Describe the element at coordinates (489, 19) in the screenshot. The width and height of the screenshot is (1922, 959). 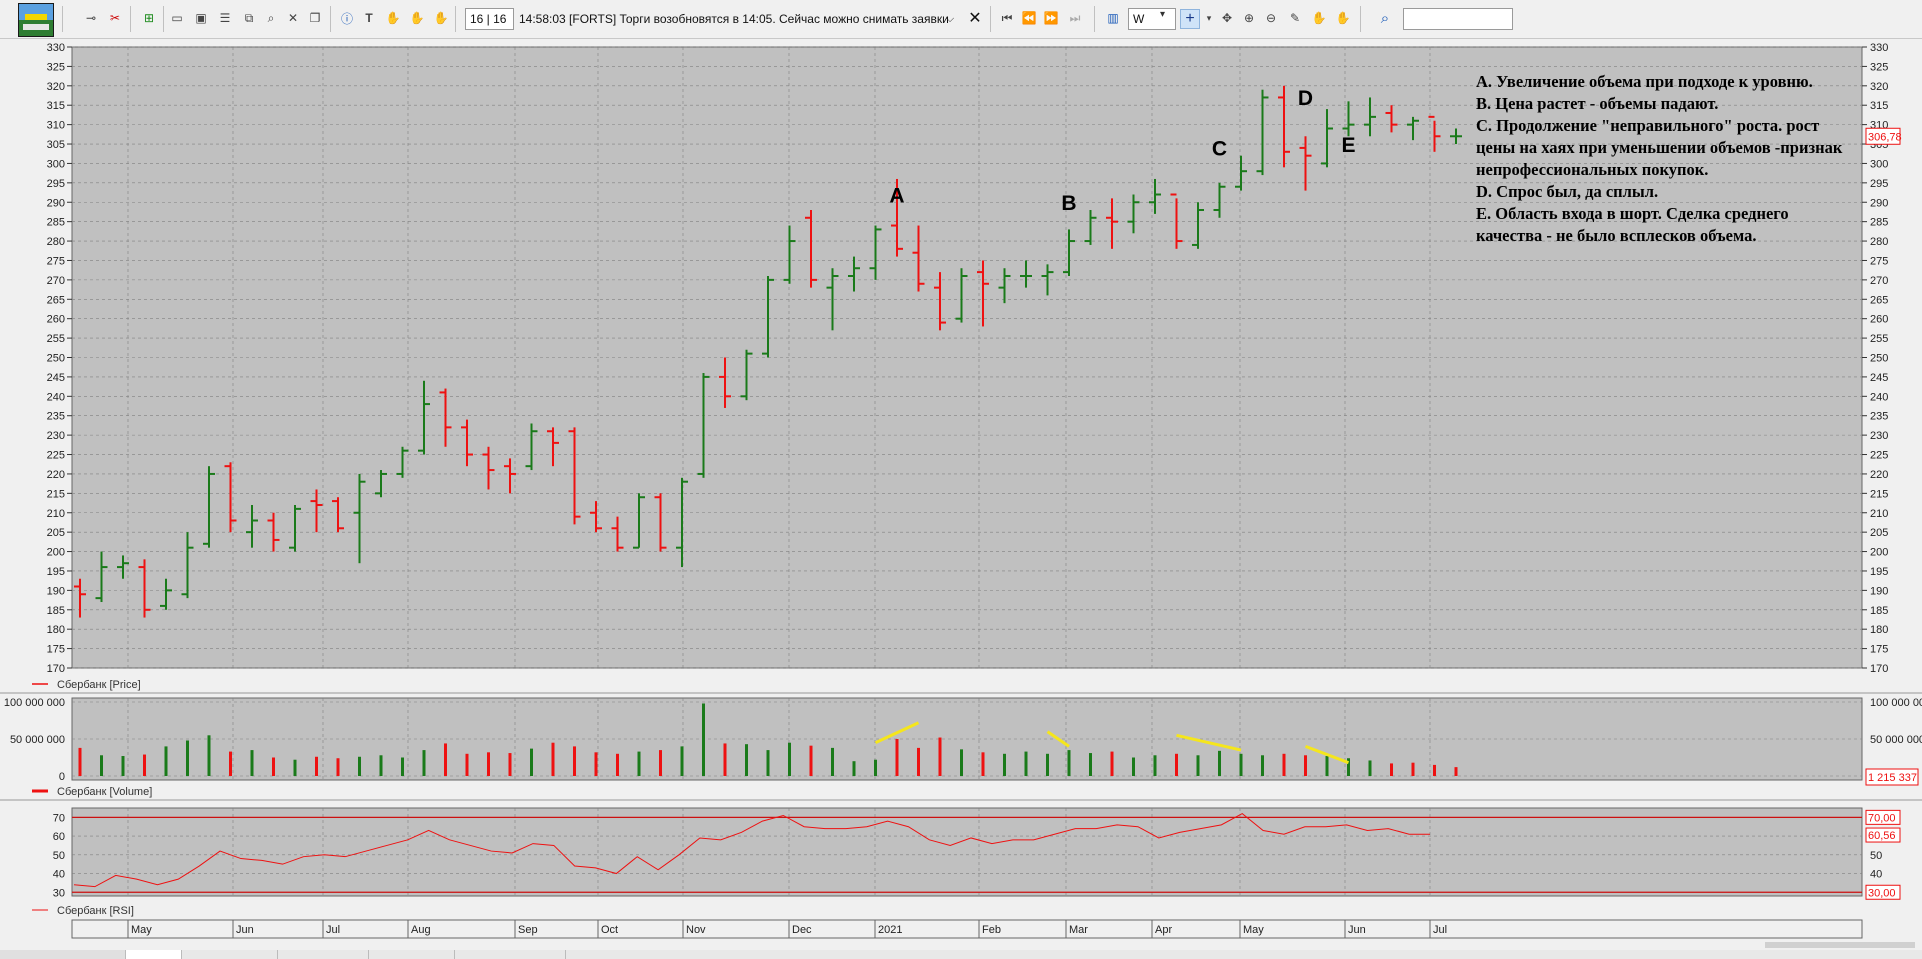
I see `page-counter: 16 | 16` at that location.